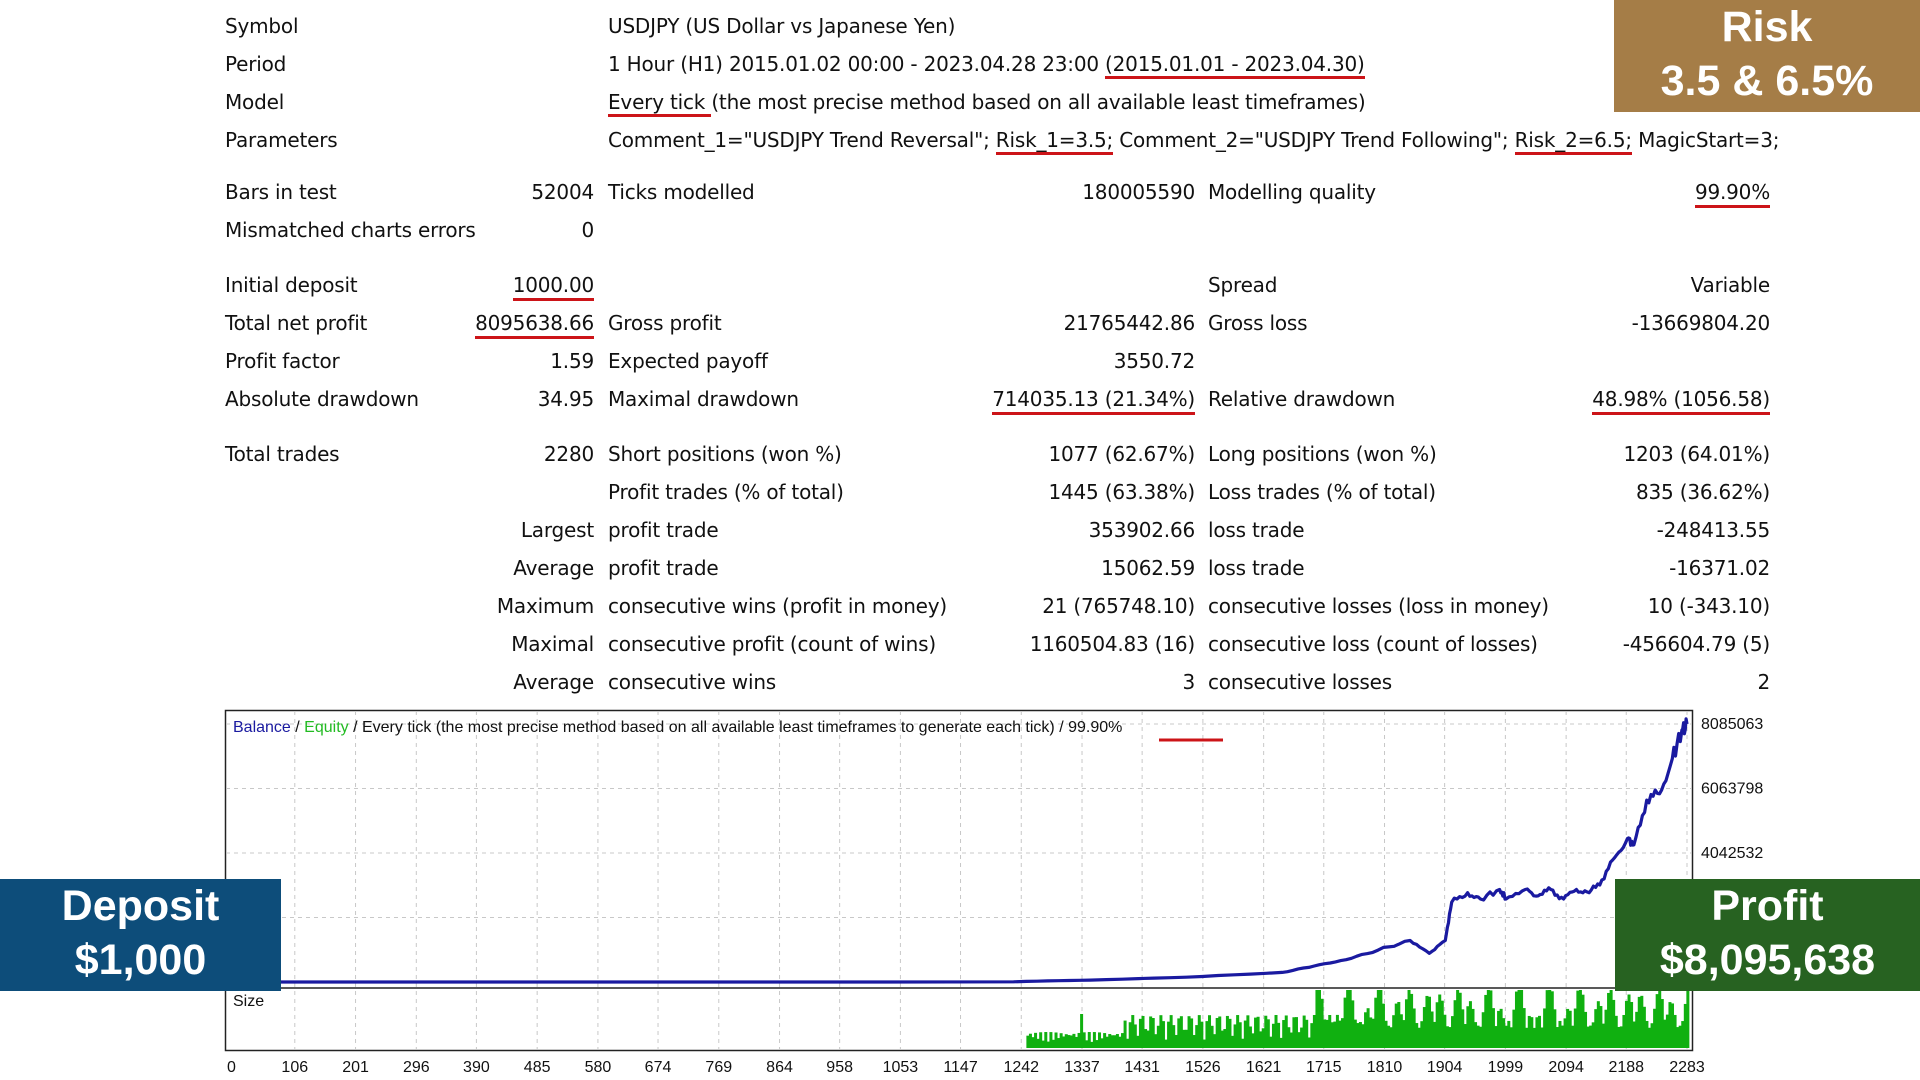 This screenshot has height=1080, width=1920. I want to click on x-tick-label: 1337, so click(1082, 1067).